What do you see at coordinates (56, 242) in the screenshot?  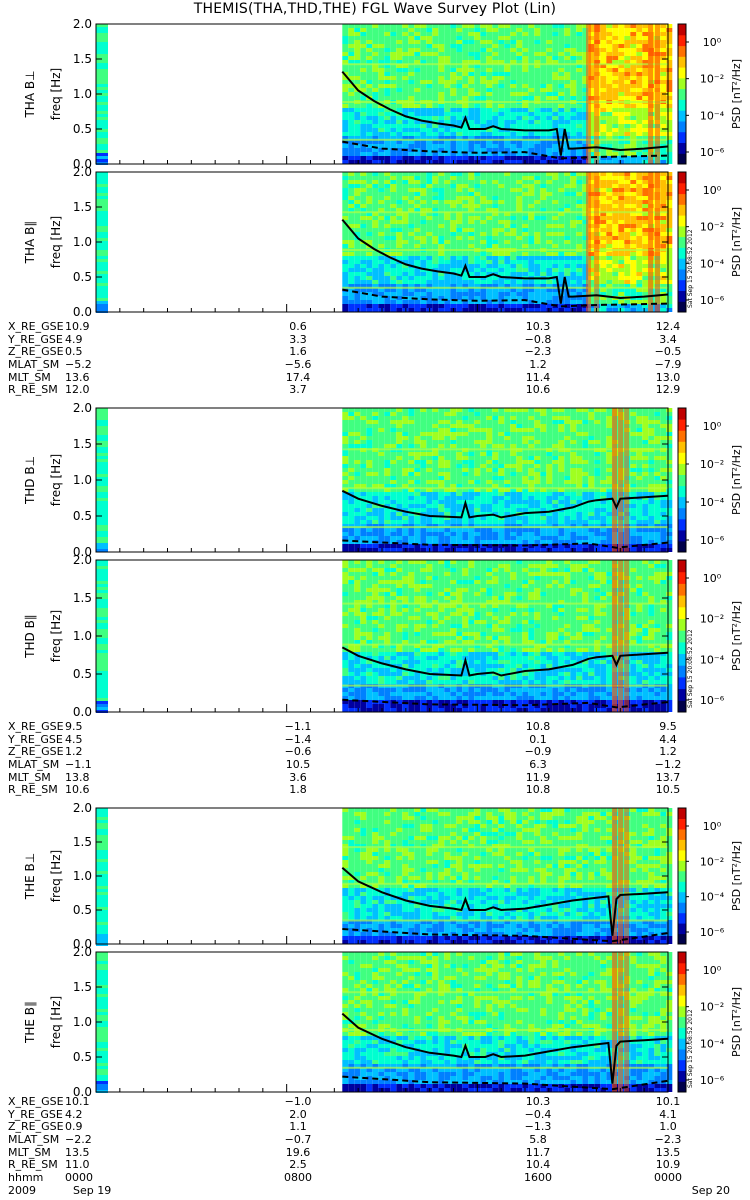 I see `freq-axis-label: freq [Hz]` at bounding box center [56, 242].